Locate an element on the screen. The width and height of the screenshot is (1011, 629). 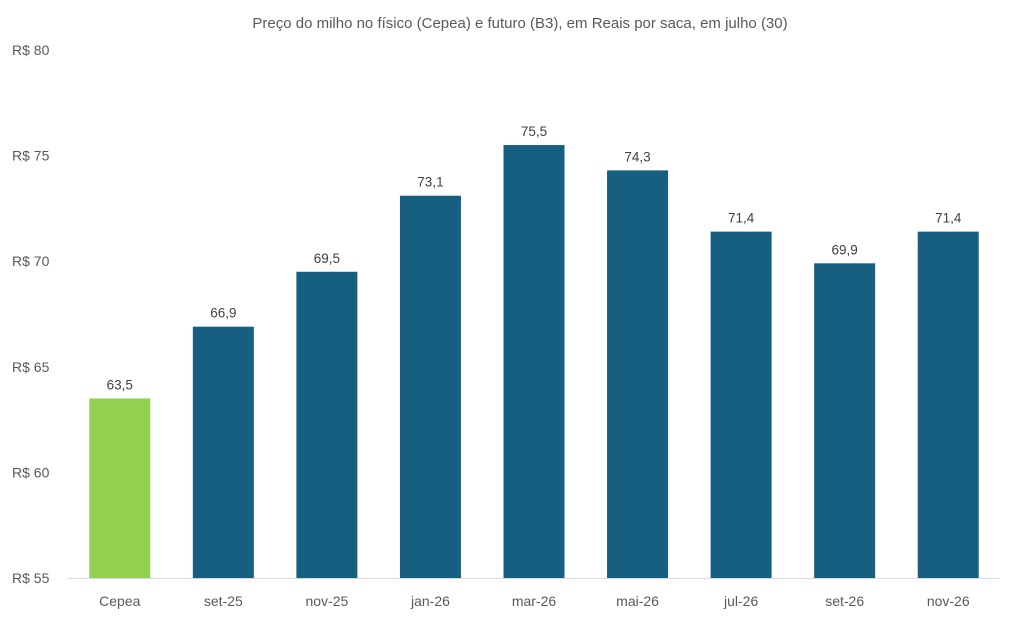
y-tick-label: R$ 55 is located at coordinates (31, 578).